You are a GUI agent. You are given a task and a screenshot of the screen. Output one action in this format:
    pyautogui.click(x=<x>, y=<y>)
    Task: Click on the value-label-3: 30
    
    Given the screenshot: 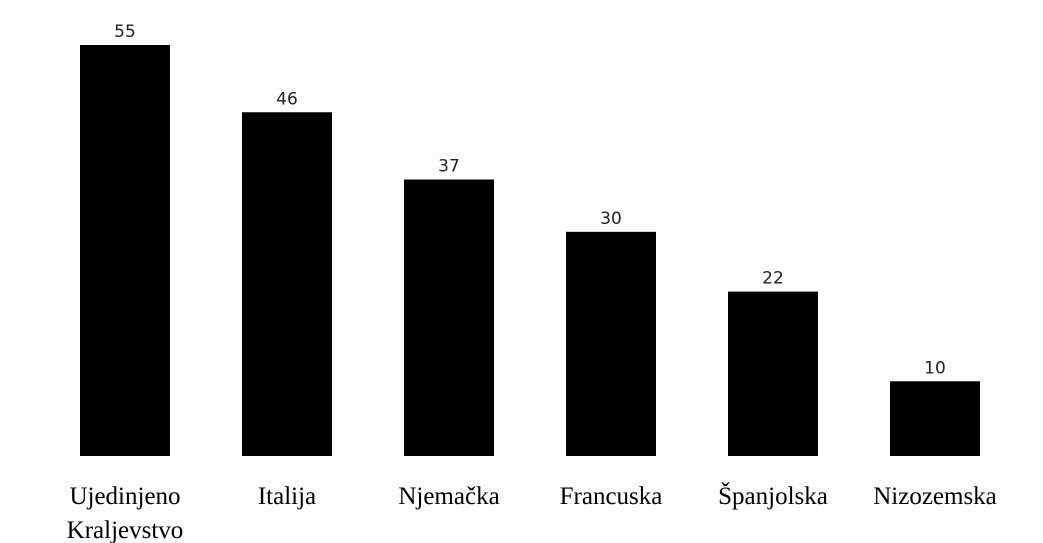 What is the action you would take?
    pyautogui.click(x=611, y=219)
    